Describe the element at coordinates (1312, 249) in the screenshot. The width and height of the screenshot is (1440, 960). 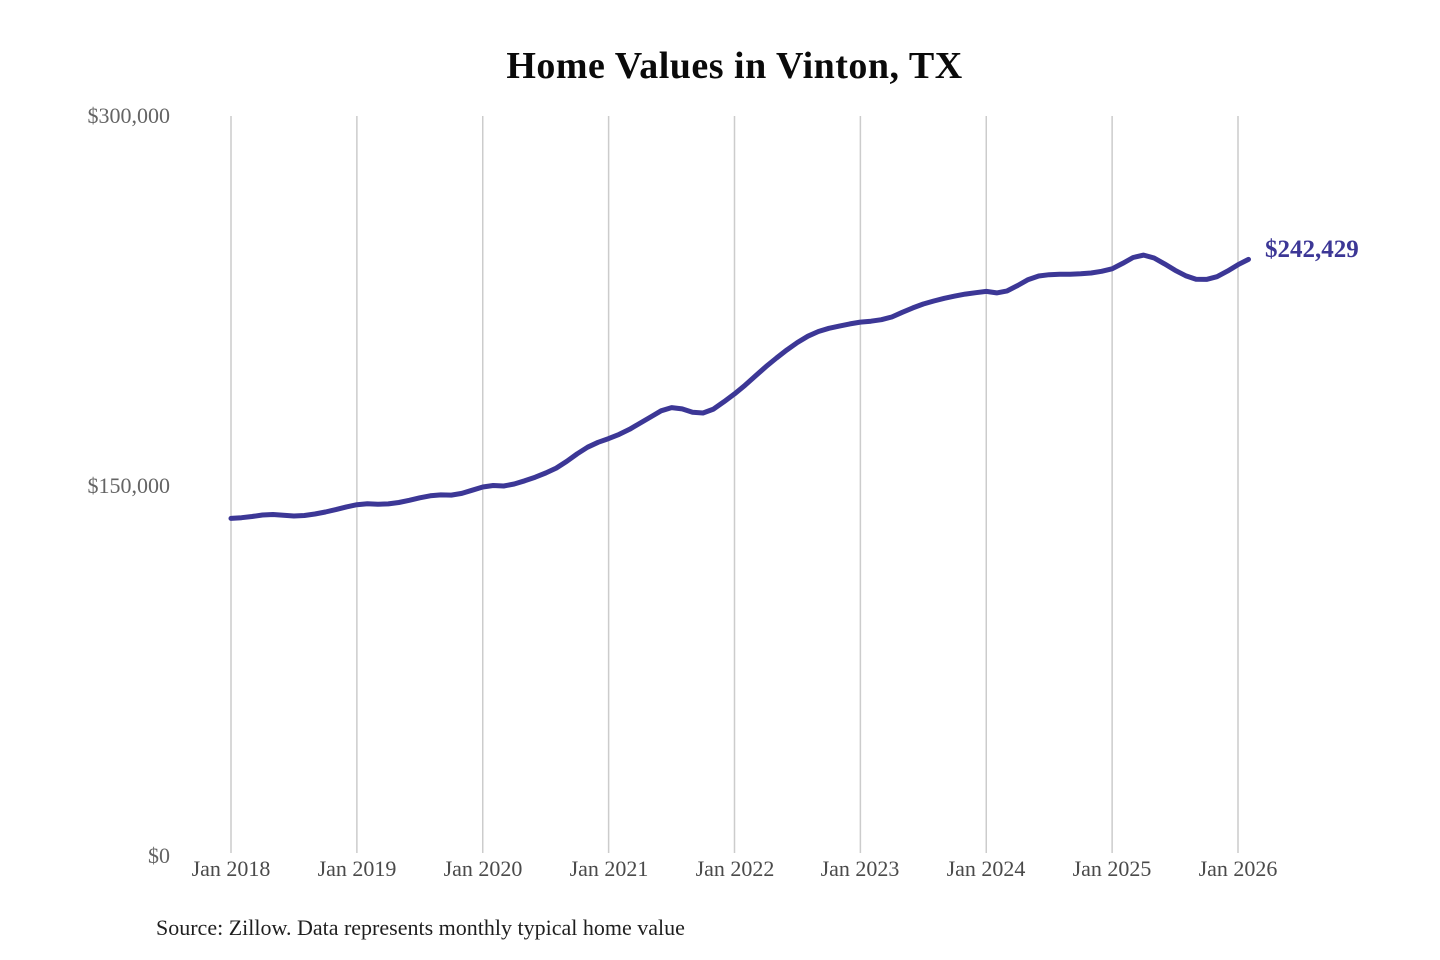
I see `end-value-label: $242,429` at that location.